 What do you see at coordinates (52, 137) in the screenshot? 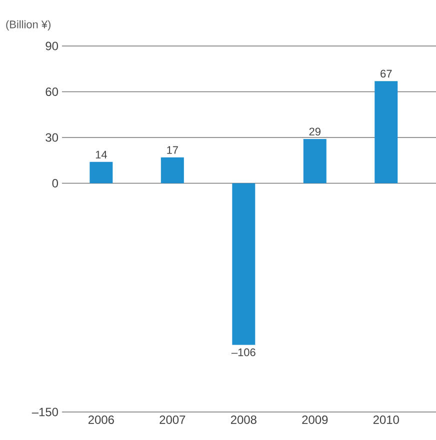
I see `y-tick-label: 30` at bounding box center [52, 137].